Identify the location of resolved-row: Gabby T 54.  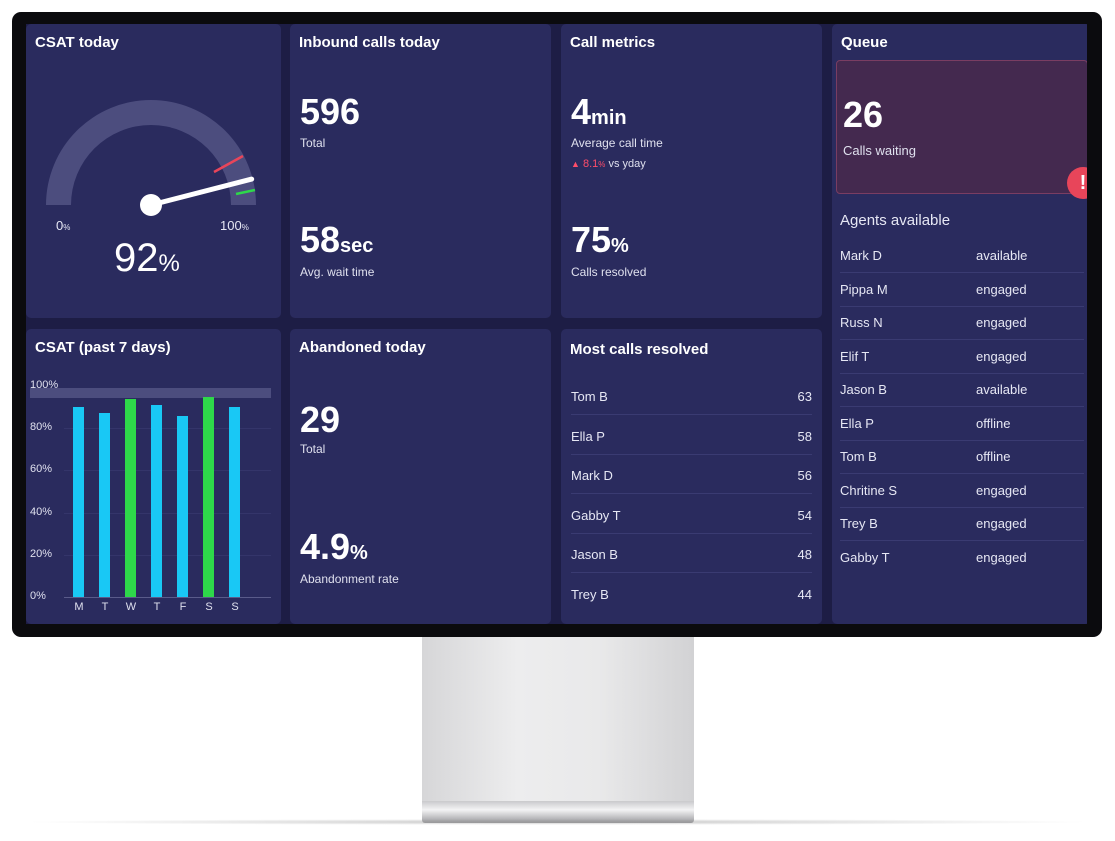
(691, 515).